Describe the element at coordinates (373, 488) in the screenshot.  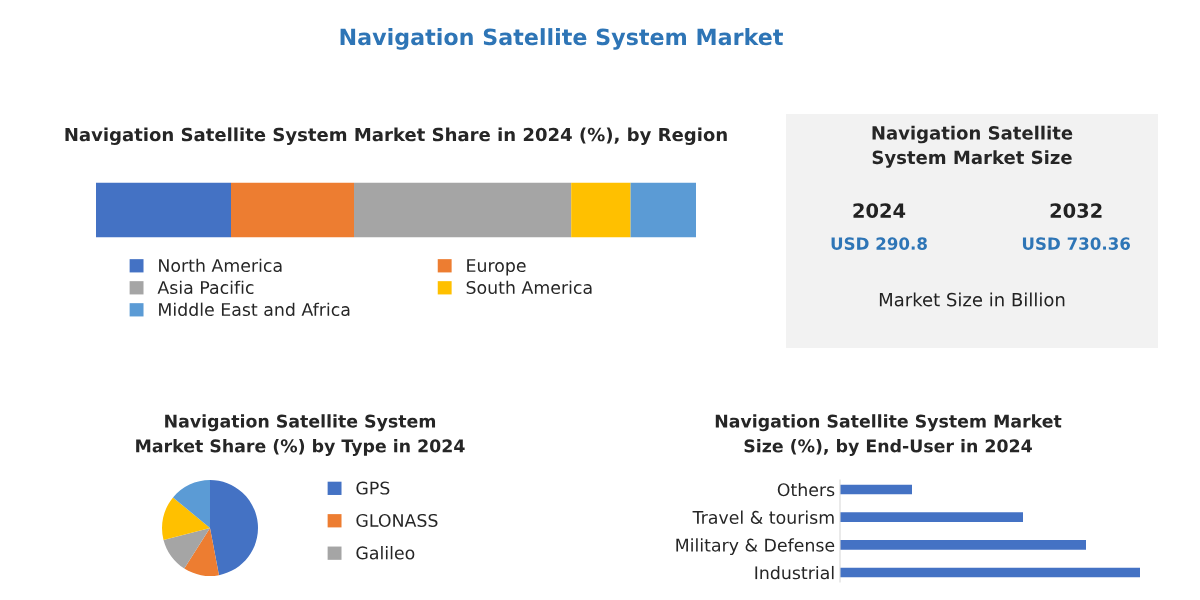
I see `legend-label: GPS` at that location.